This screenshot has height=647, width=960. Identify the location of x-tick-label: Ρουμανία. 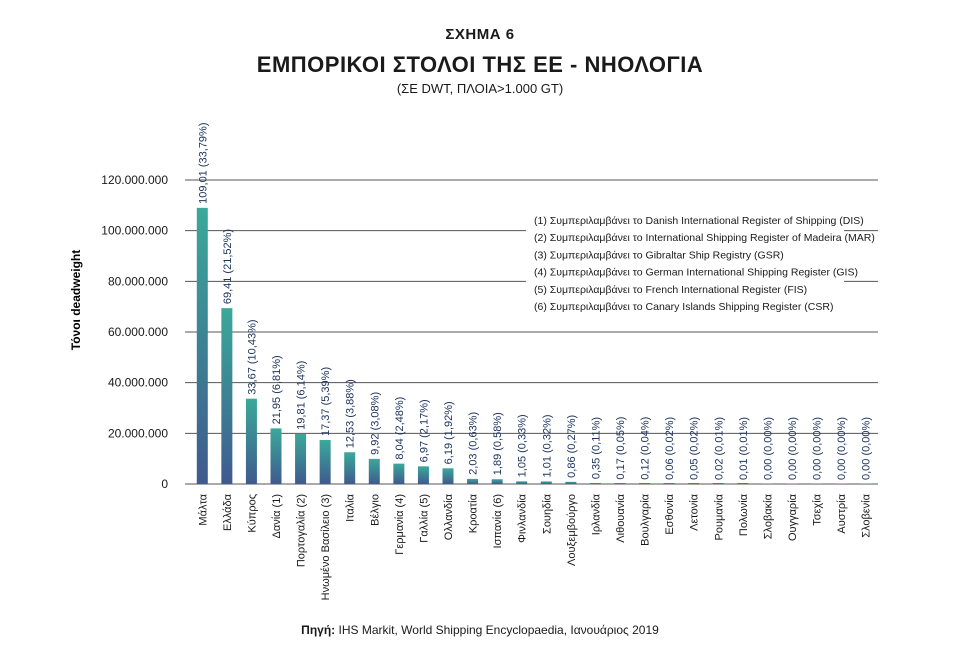
(719, 516).